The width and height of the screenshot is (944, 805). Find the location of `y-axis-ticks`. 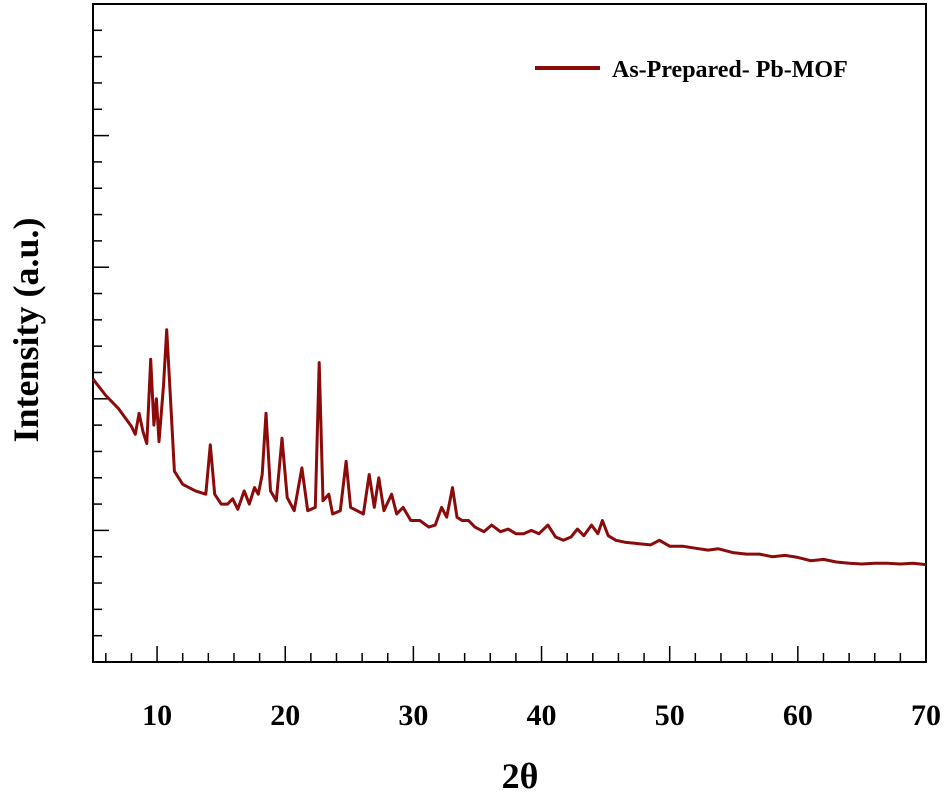

y-axis-ticks is located at coordinates (101, 333).